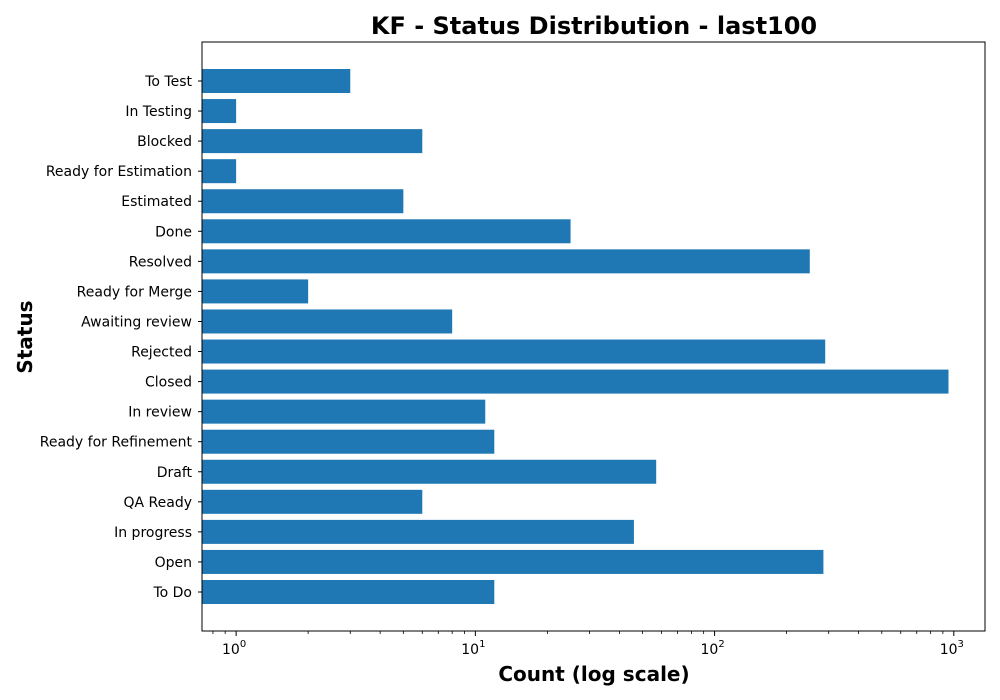  What do you see at coordinates (173, 232) in the screenshot?
I see `y-tick-label: Done` at bounding box center [173, 232].